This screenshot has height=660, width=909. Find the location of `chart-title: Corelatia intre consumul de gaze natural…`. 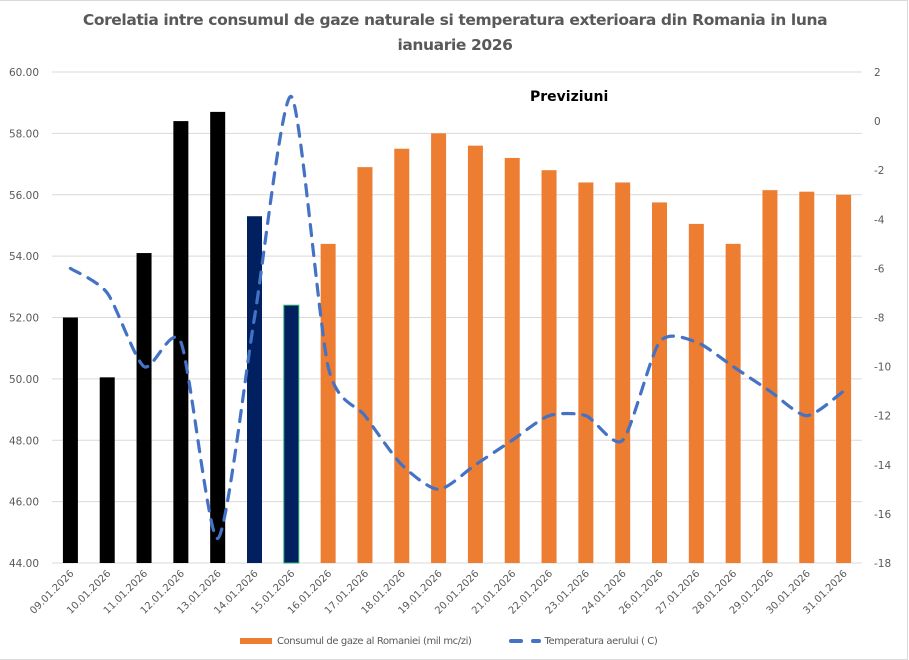

chart-title: Corelatia intre consumul de gaze natural… is located at coordinates (455, 33).